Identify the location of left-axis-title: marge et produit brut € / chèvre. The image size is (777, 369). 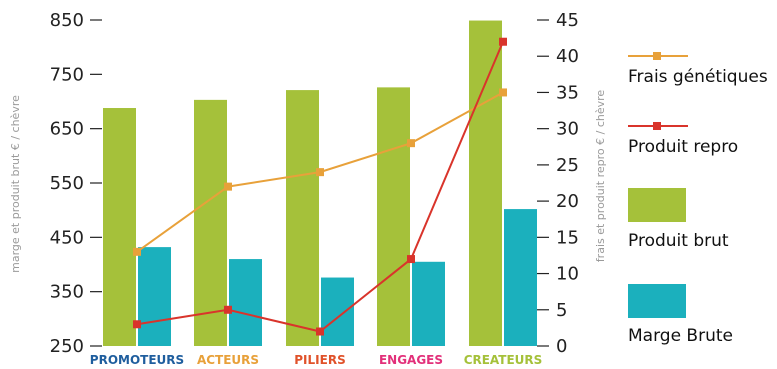
(15, 184).